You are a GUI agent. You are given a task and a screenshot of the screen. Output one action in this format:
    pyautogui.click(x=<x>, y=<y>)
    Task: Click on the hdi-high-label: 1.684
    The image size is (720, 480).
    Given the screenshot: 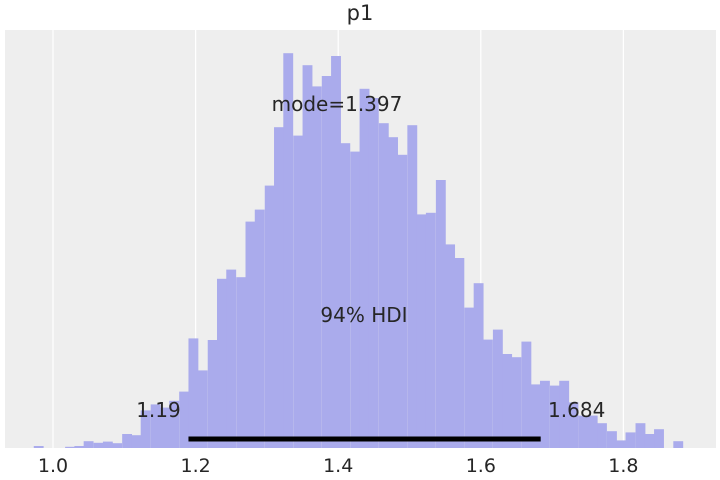 What is the action you would take?
    pyautogui.click(x=576, y=410)
    